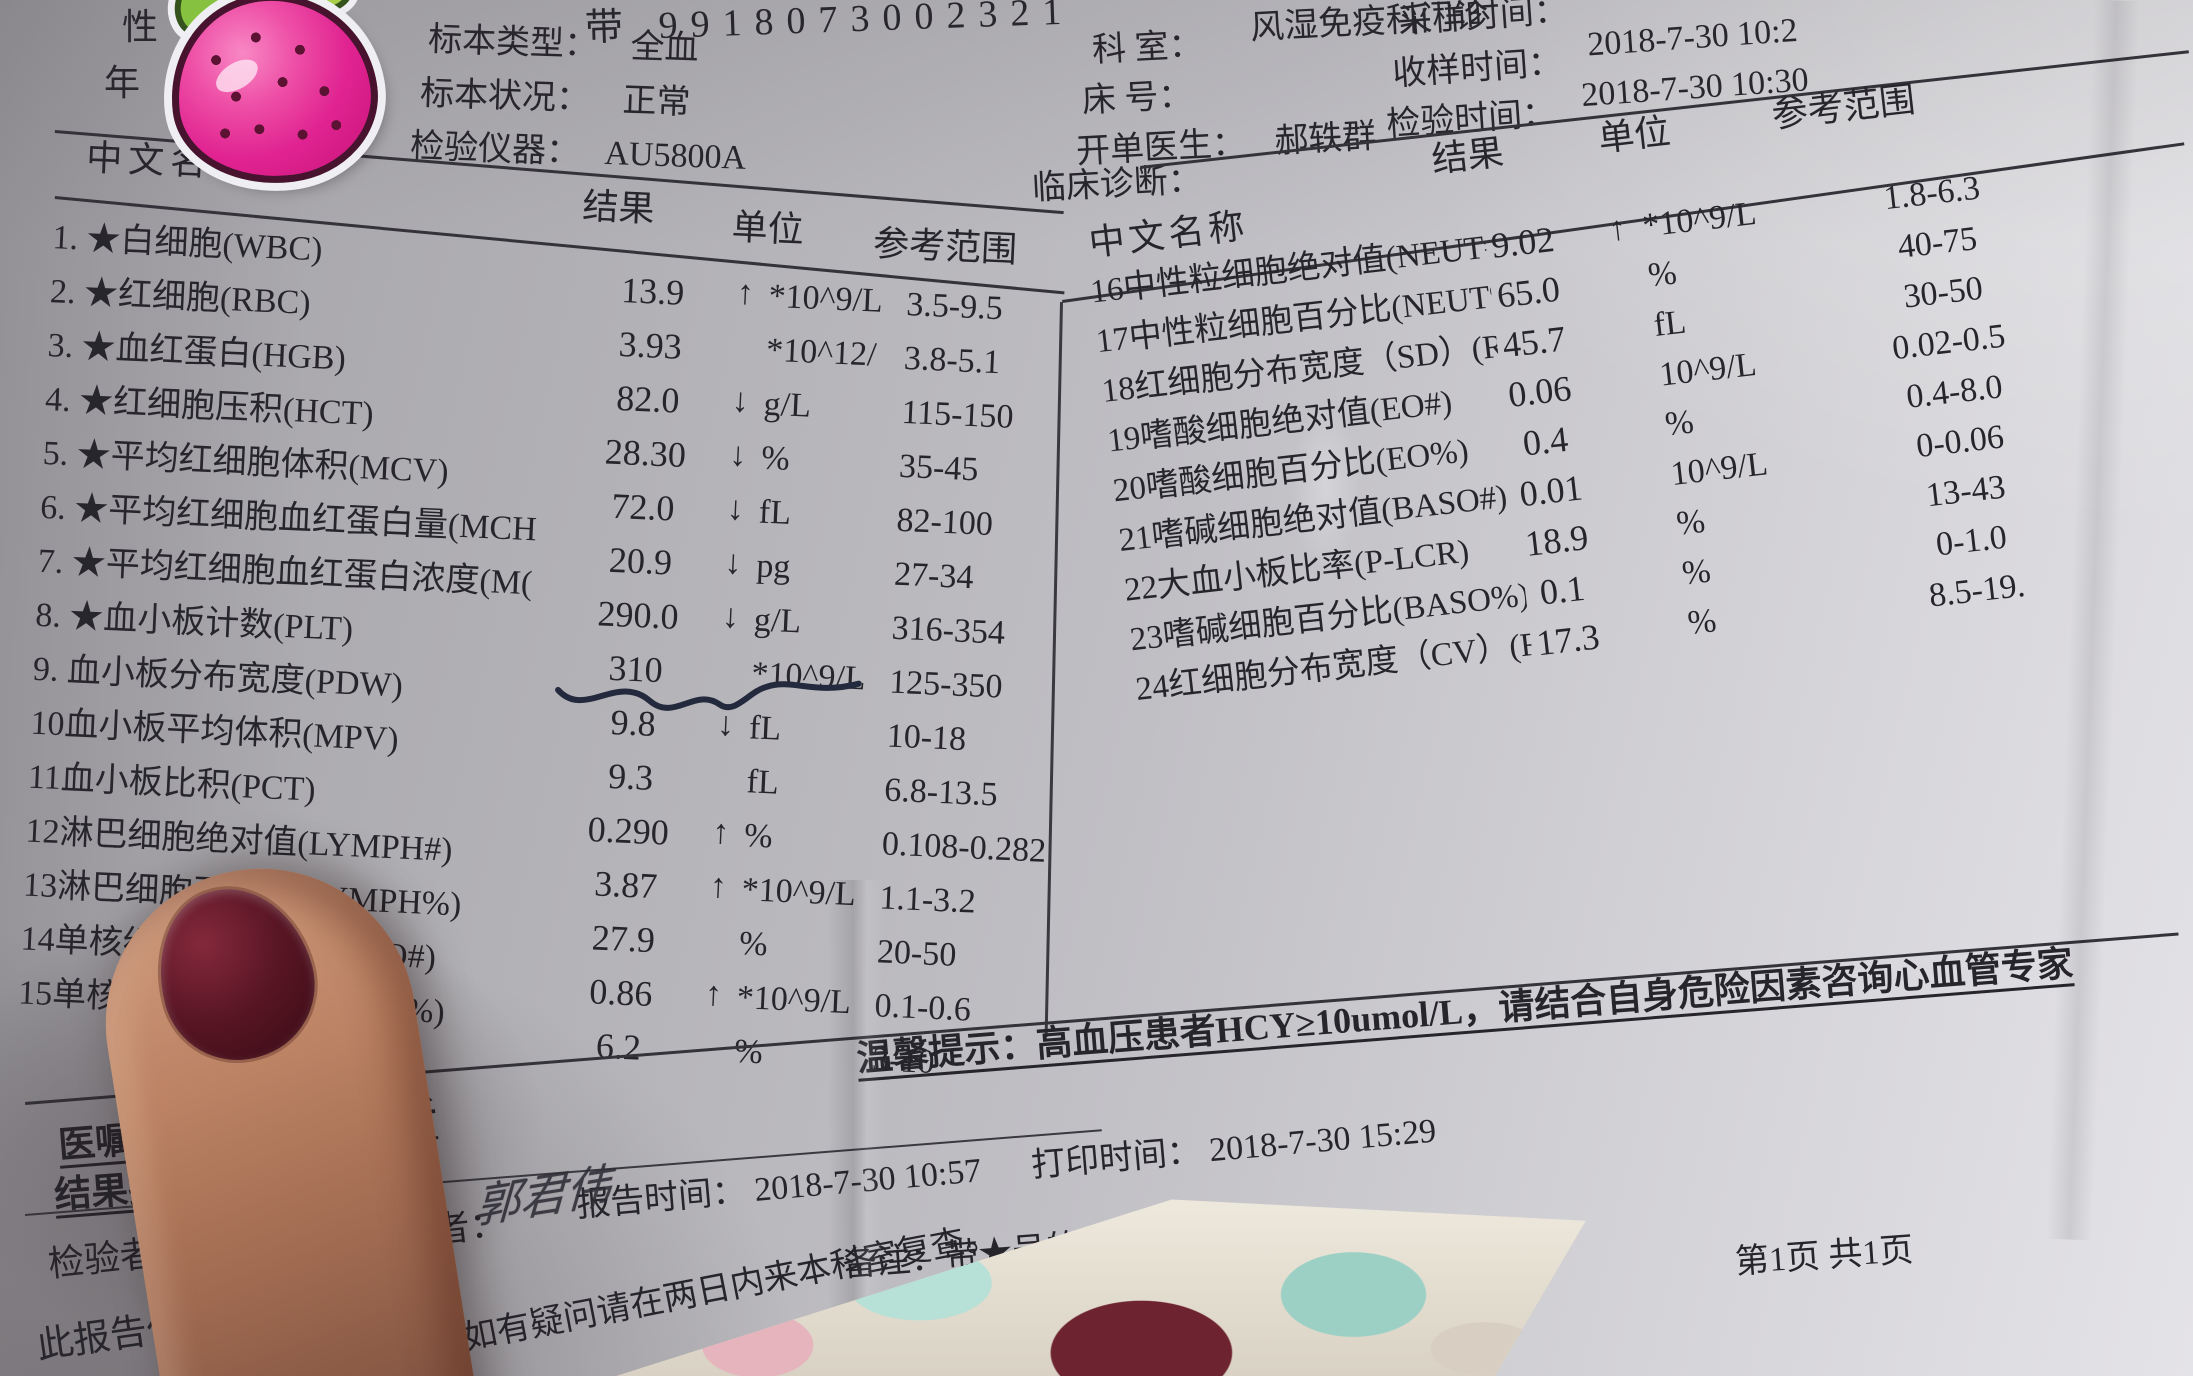 The width and height of the screenshot is (2193, 1376). What do you see at coordinates (505, 97) in the screenshot?
I see `specimen-status-label: 标本状况：` at bounding box center [505, 97].